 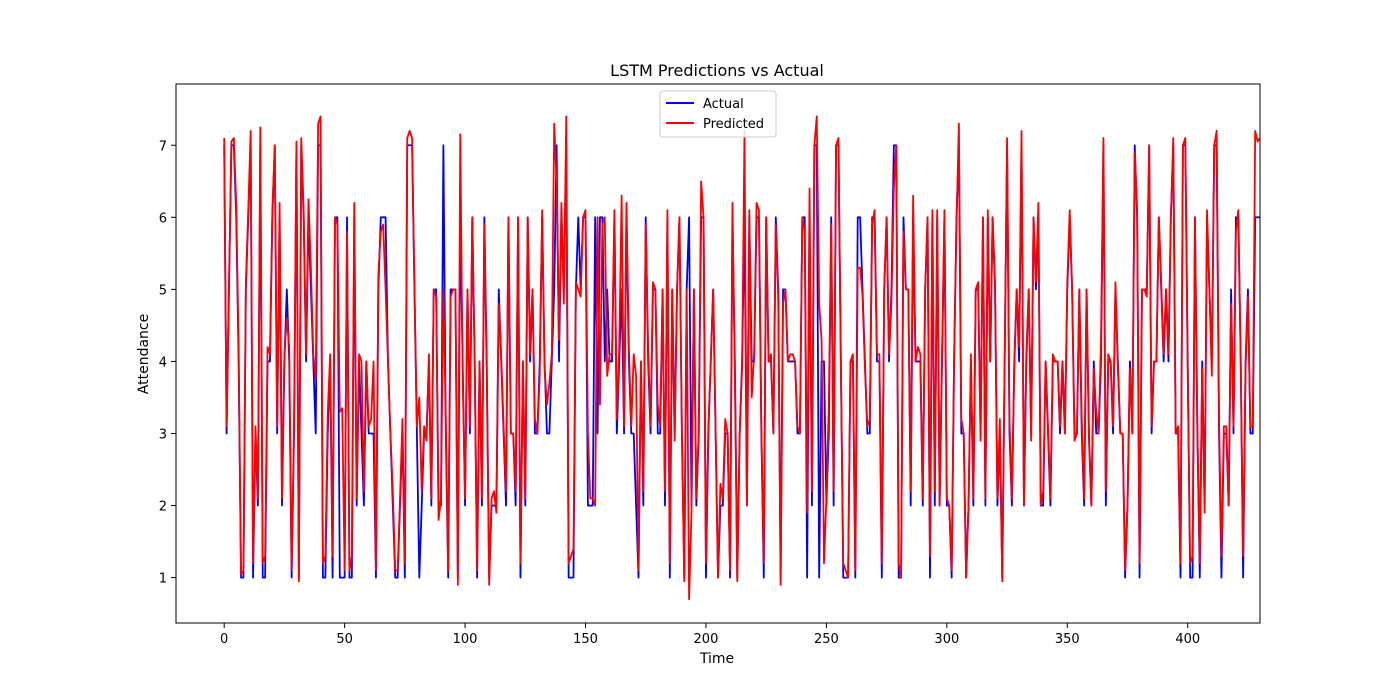 What do you see at coordinates (733, 124) in the screenshot?
I see `legend-label-predicted: Predicted` at bounding box center [733, 124].